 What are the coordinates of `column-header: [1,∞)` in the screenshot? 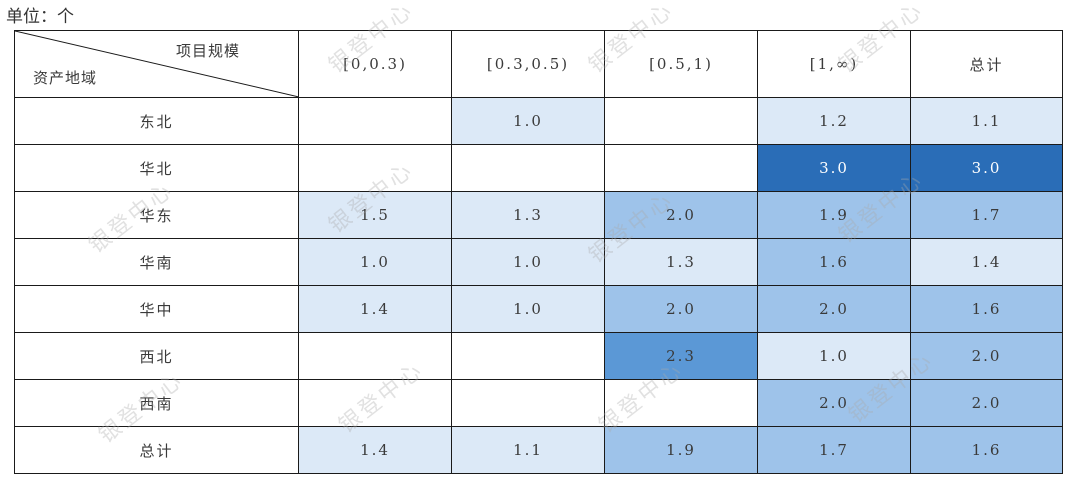 It's located at (834, 64).